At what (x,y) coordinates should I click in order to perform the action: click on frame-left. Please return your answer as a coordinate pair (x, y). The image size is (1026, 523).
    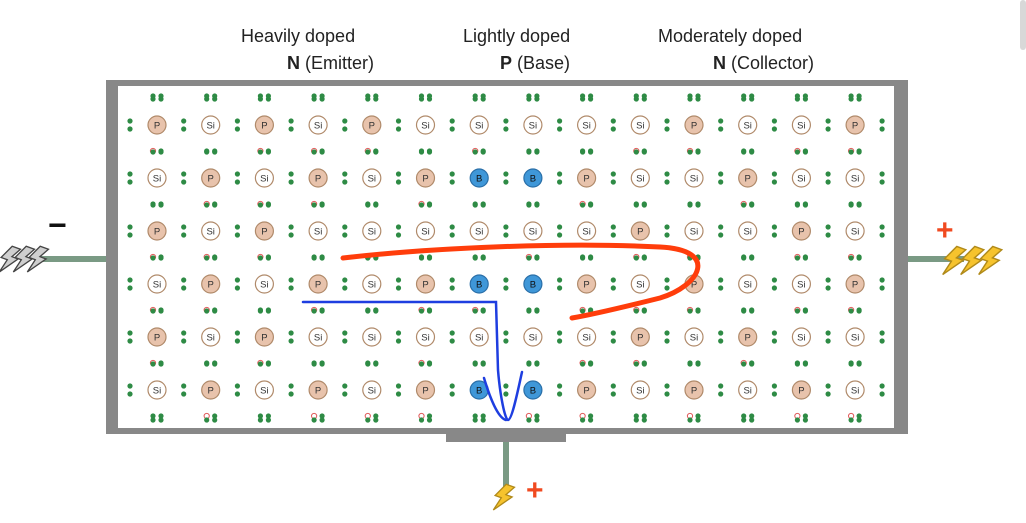
    Looking at the image, I should click on (112, 257).